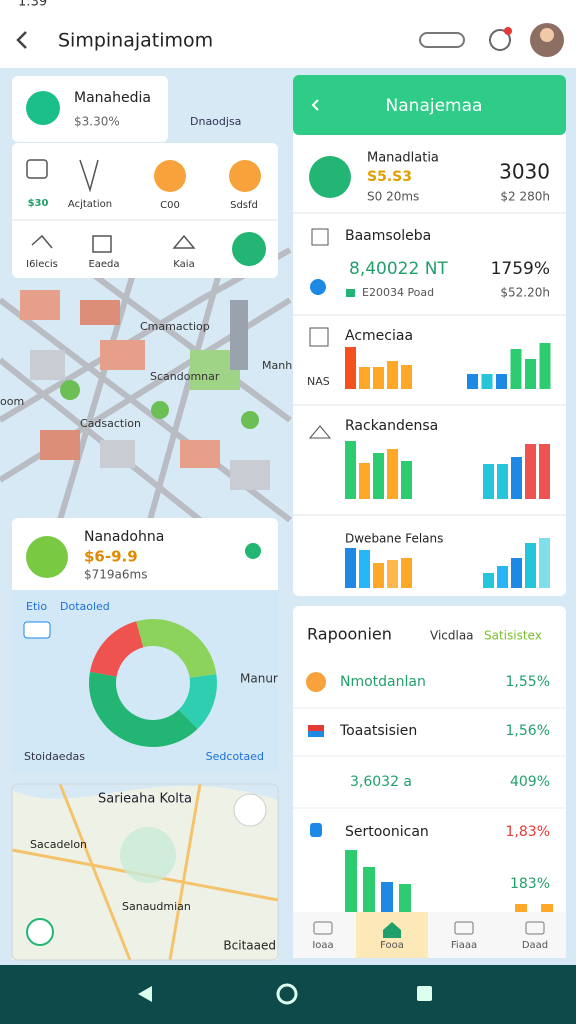 The width and height of the screenshot is (576, 1024). I want to click on map-place: Stoidaedas, so click(54, 756).